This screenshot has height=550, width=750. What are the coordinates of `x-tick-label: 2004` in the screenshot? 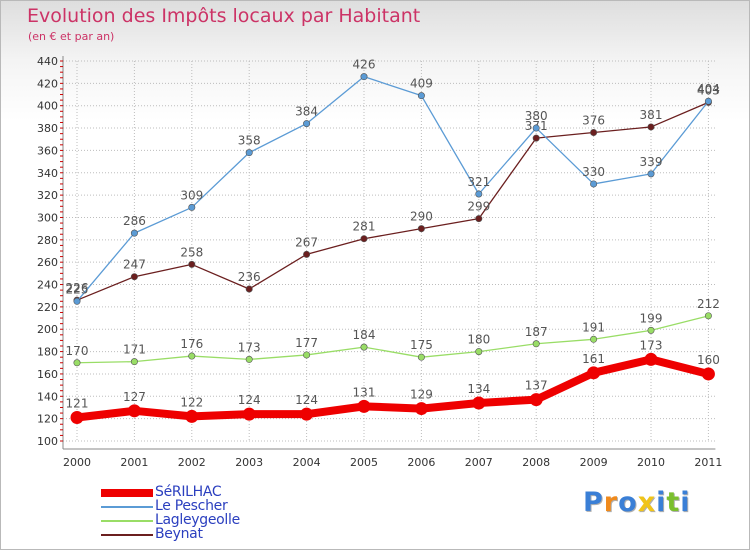 It's located at (307, 462).